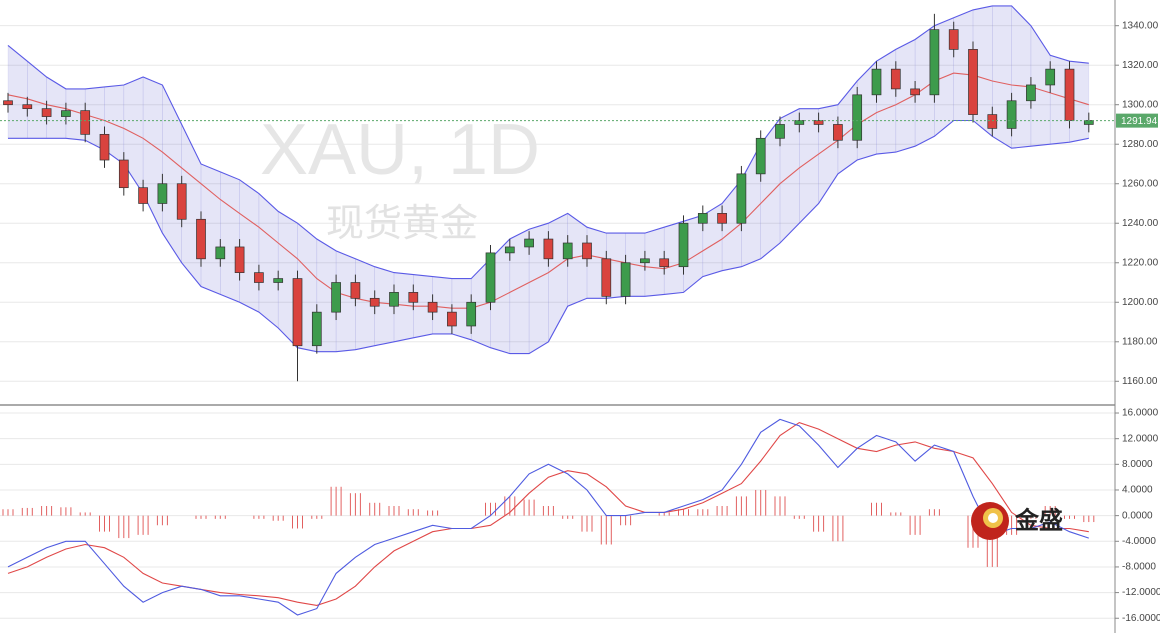 The width and height of the screenshot is (1160, 633). I want to click on y-tick-label: 1300.00, so click(1140, 104).